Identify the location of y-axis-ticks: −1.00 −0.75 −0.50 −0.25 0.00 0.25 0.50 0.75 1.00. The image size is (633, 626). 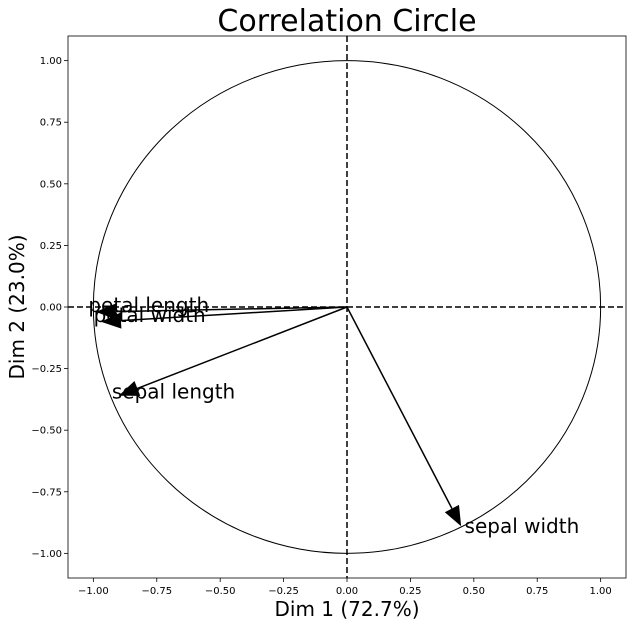
(49, 308).